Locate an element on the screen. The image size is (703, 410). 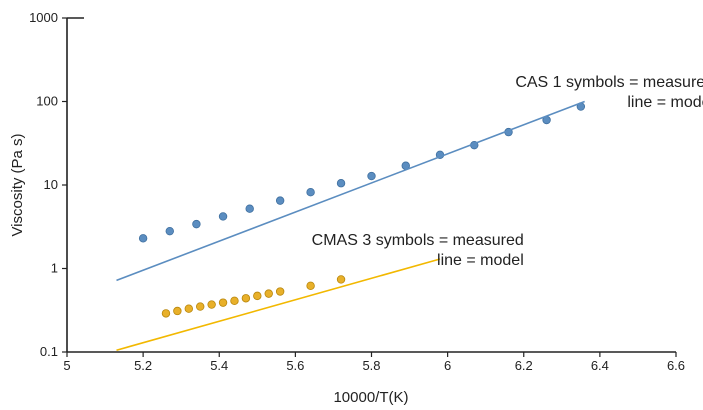
annotation-line: CAS 1 symbols = measured is located at coordinates (609, 82).